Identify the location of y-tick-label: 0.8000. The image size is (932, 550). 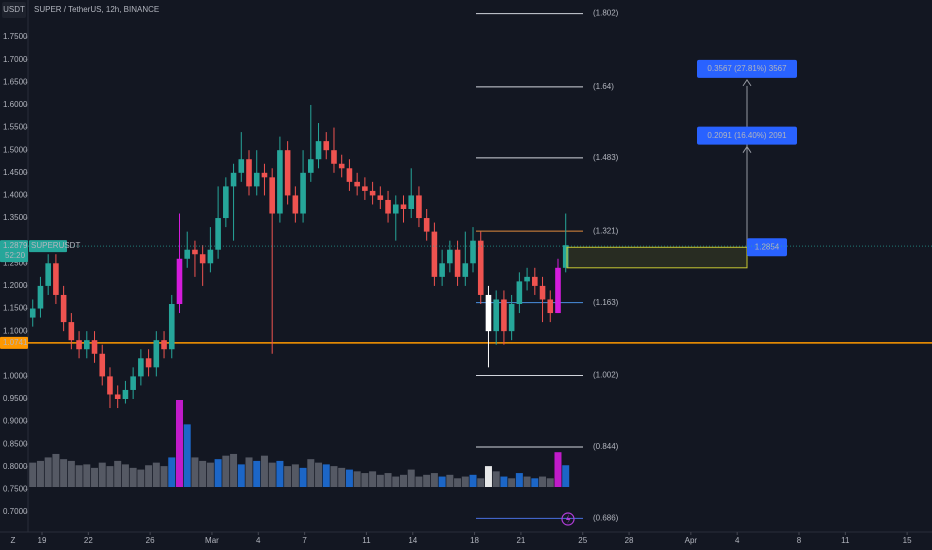
(15, 466).